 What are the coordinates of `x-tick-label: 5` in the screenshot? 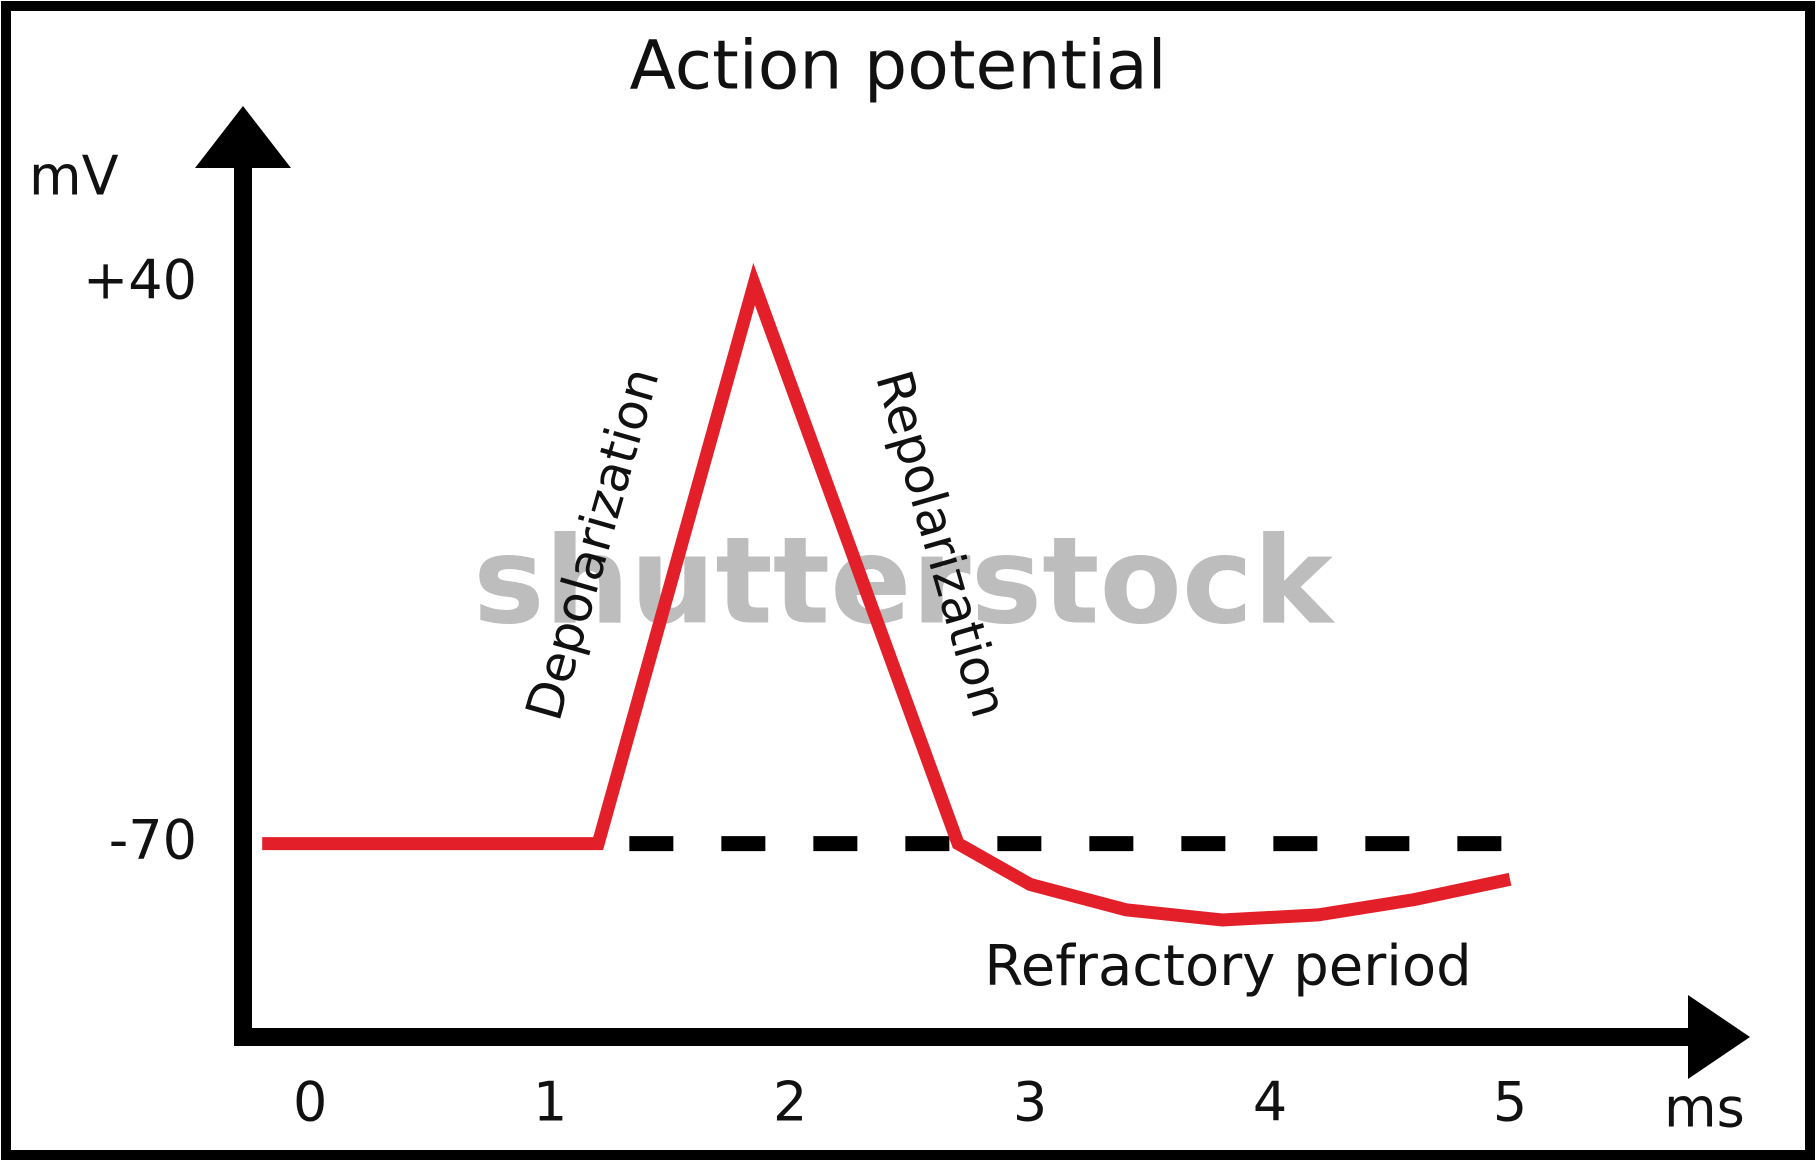 It's located at (1510, 1102).